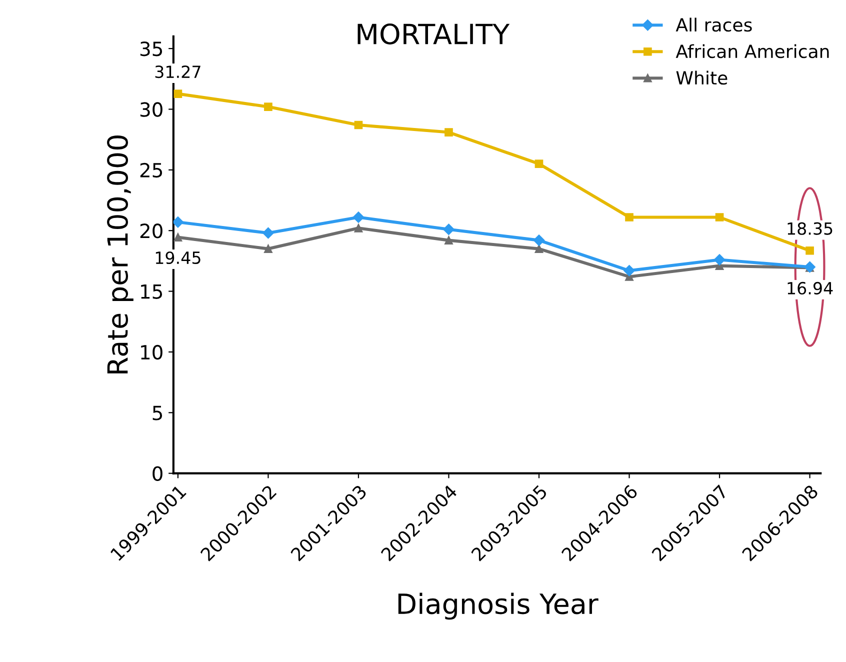  What do you see at coordinates (151, 231) in the screenshot?
I see `y-tick-label: 20` at bounding box center [151, 231].